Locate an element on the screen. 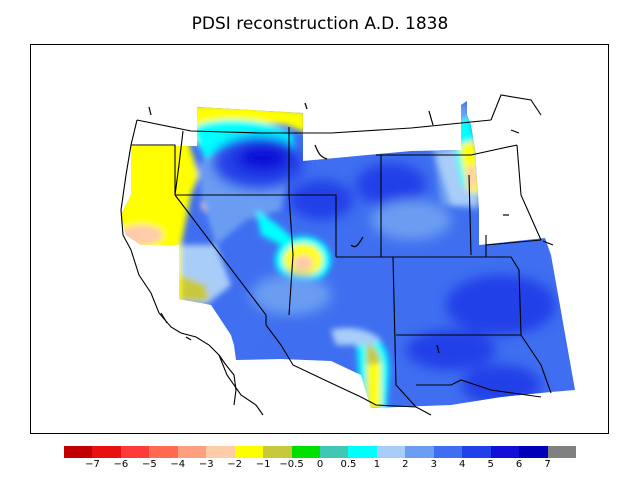 The width and height of the screenshot is (640, 480). colorbar-tick-label: 7 is located at coordinates (547, 464).